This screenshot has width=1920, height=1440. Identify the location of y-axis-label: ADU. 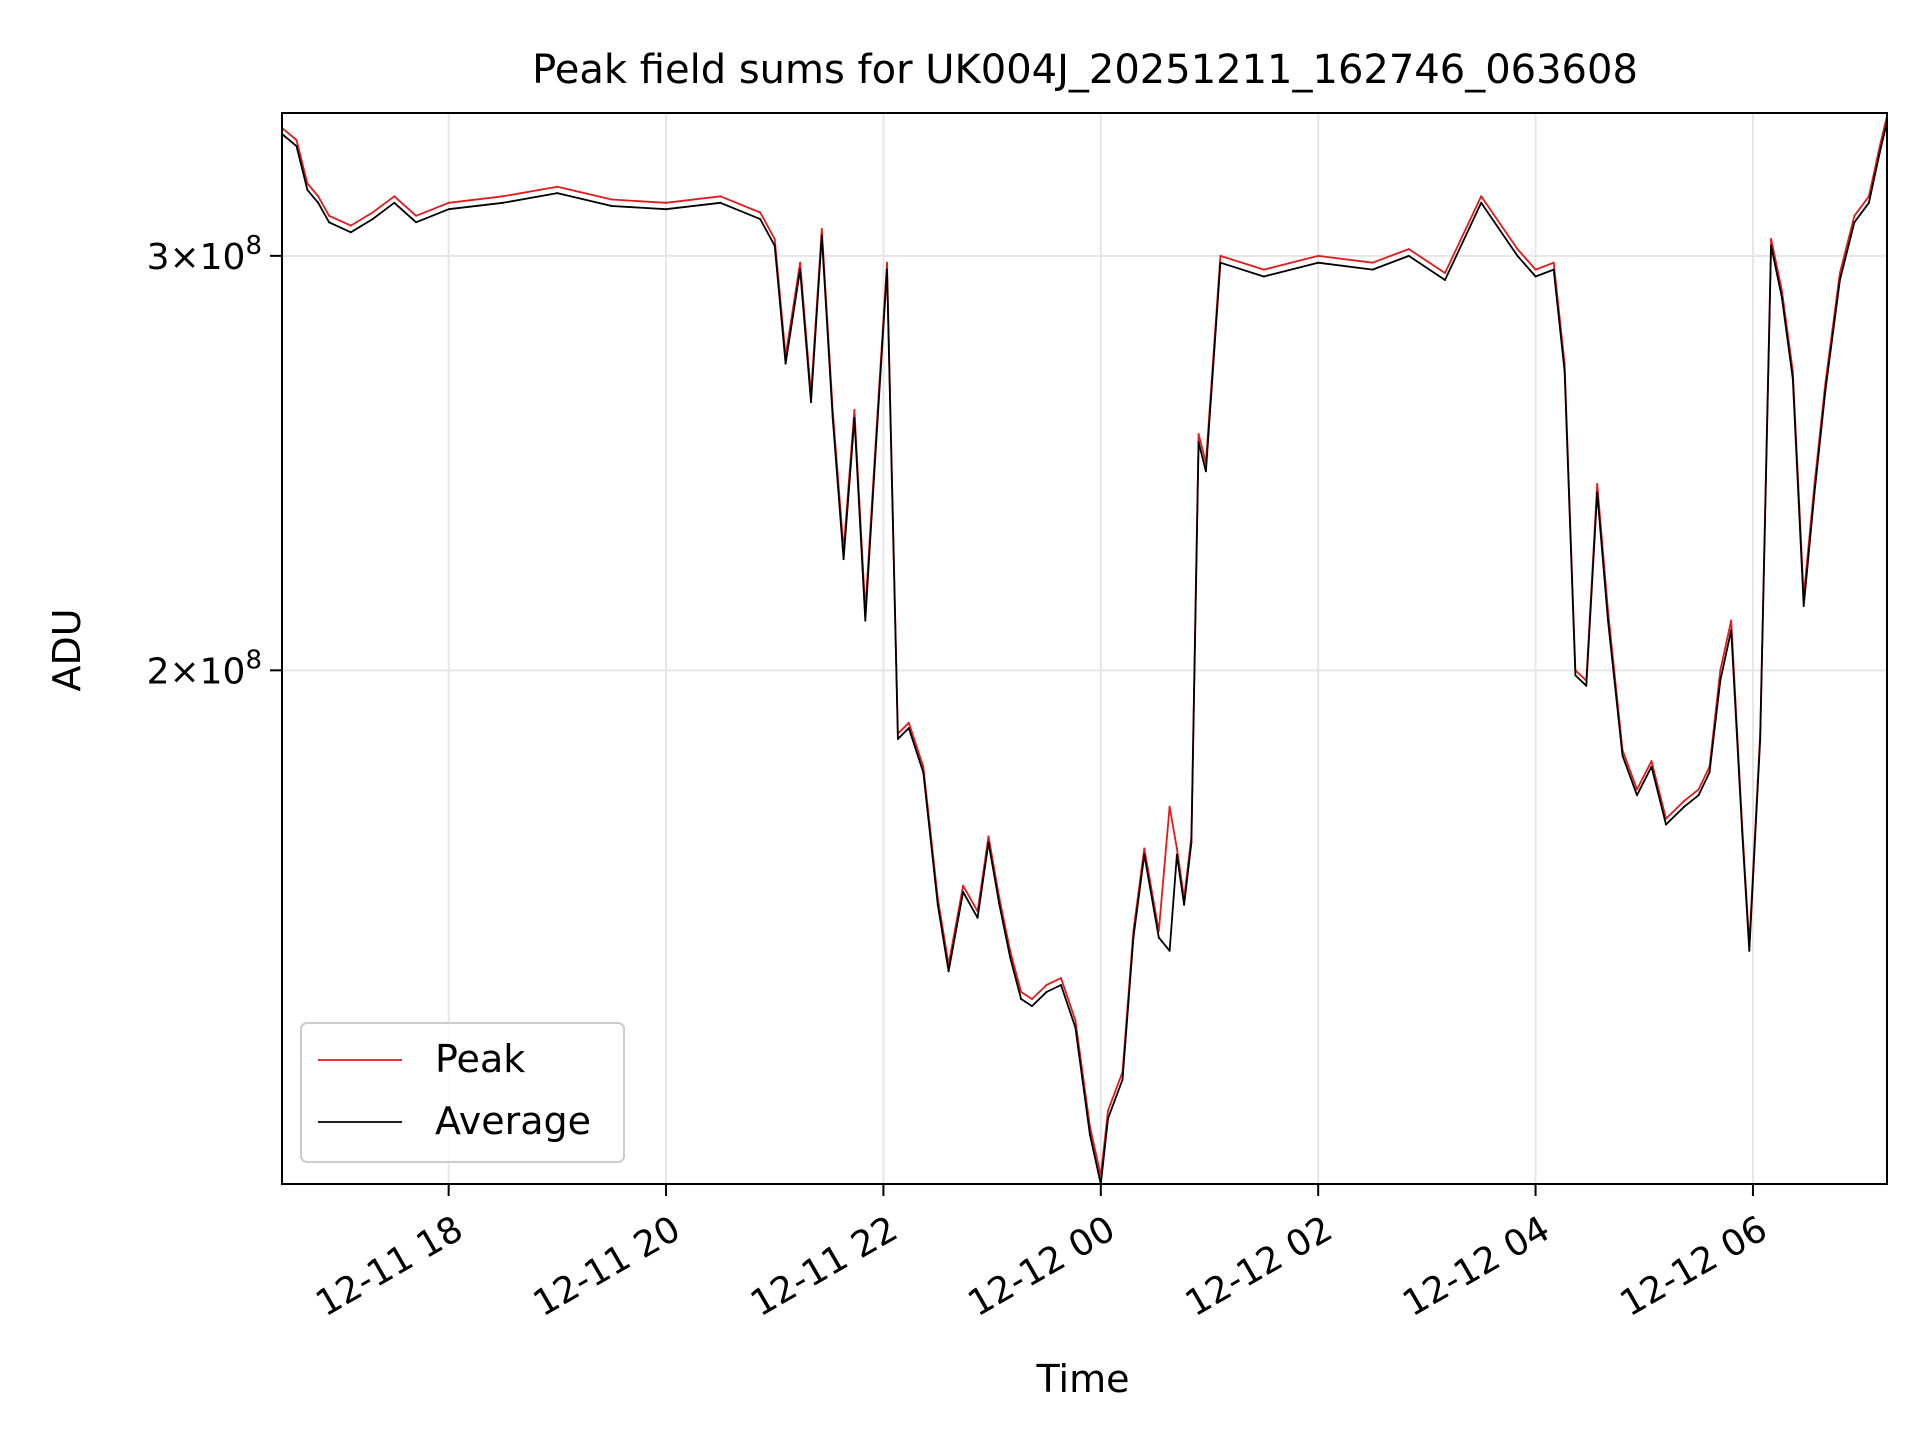
(67, 649).